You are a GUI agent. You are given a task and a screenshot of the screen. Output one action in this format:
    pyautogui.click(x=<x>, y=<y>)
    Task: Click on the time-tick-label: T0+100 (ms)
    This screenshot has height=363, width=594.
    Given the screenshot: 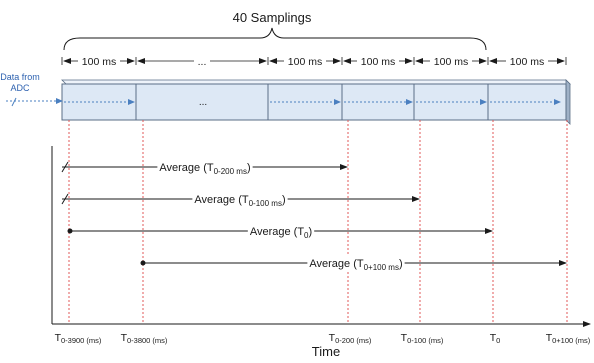 What is the action you would take?
    pyautogui.click(x=568, y=338)
    